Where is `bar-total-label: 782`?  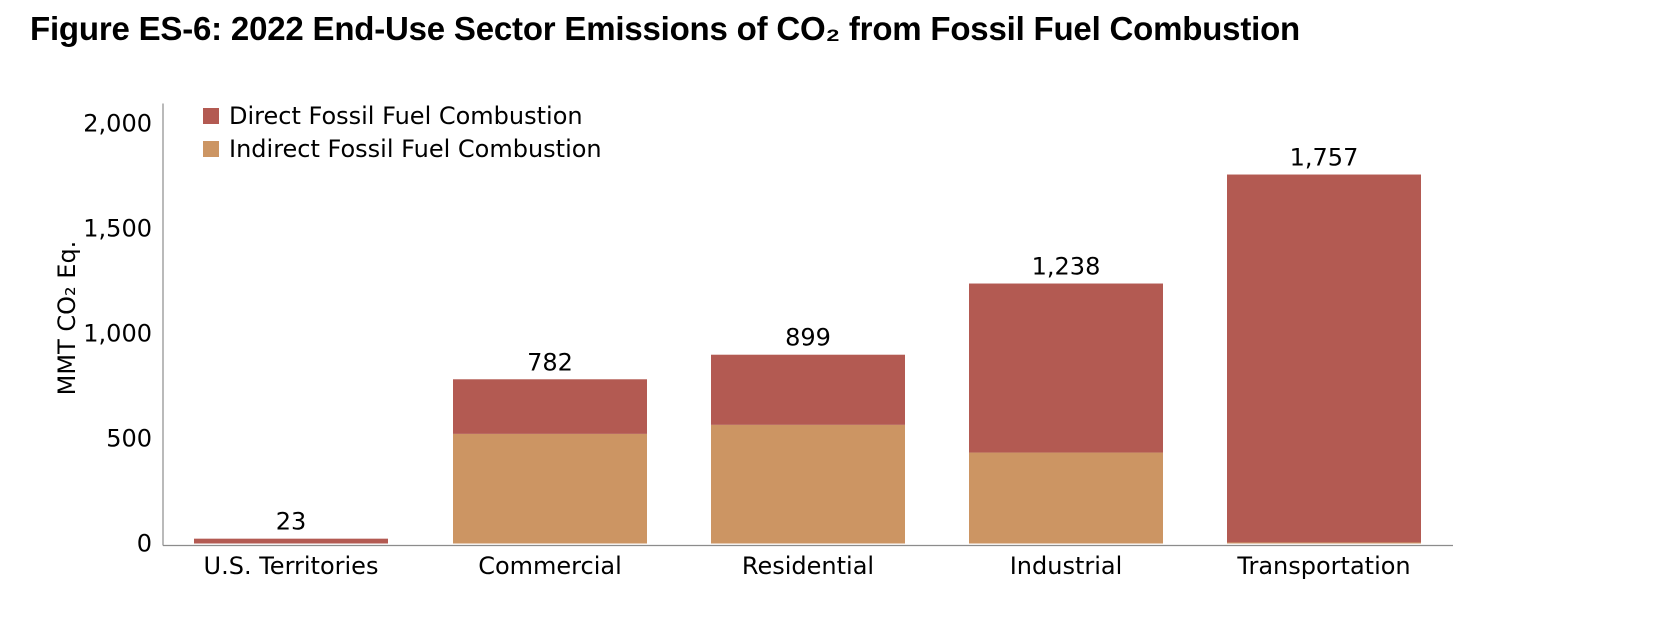 bar-total-label: 782 is located at coordinates (550, 362).